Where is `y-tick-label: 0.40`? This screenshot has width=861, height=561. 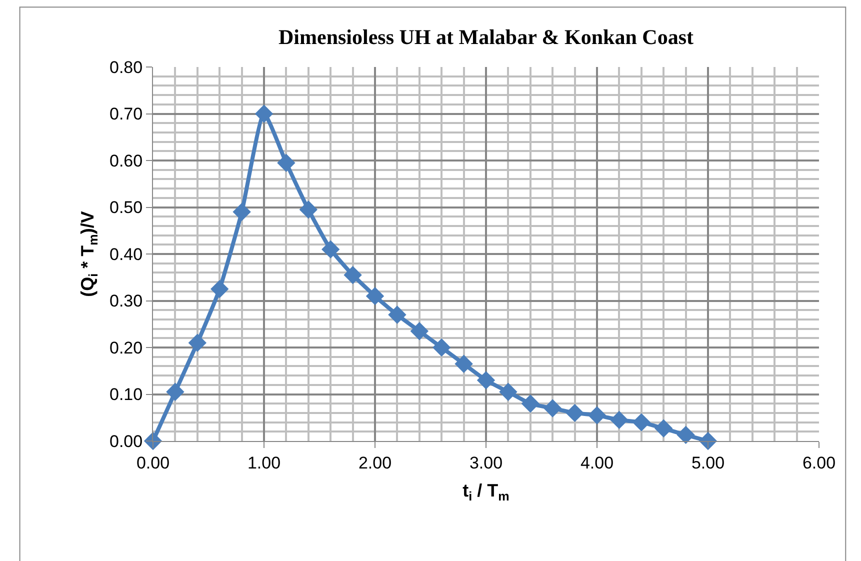
y-tick-label: 0.40 is located at coordinates (126, 254).